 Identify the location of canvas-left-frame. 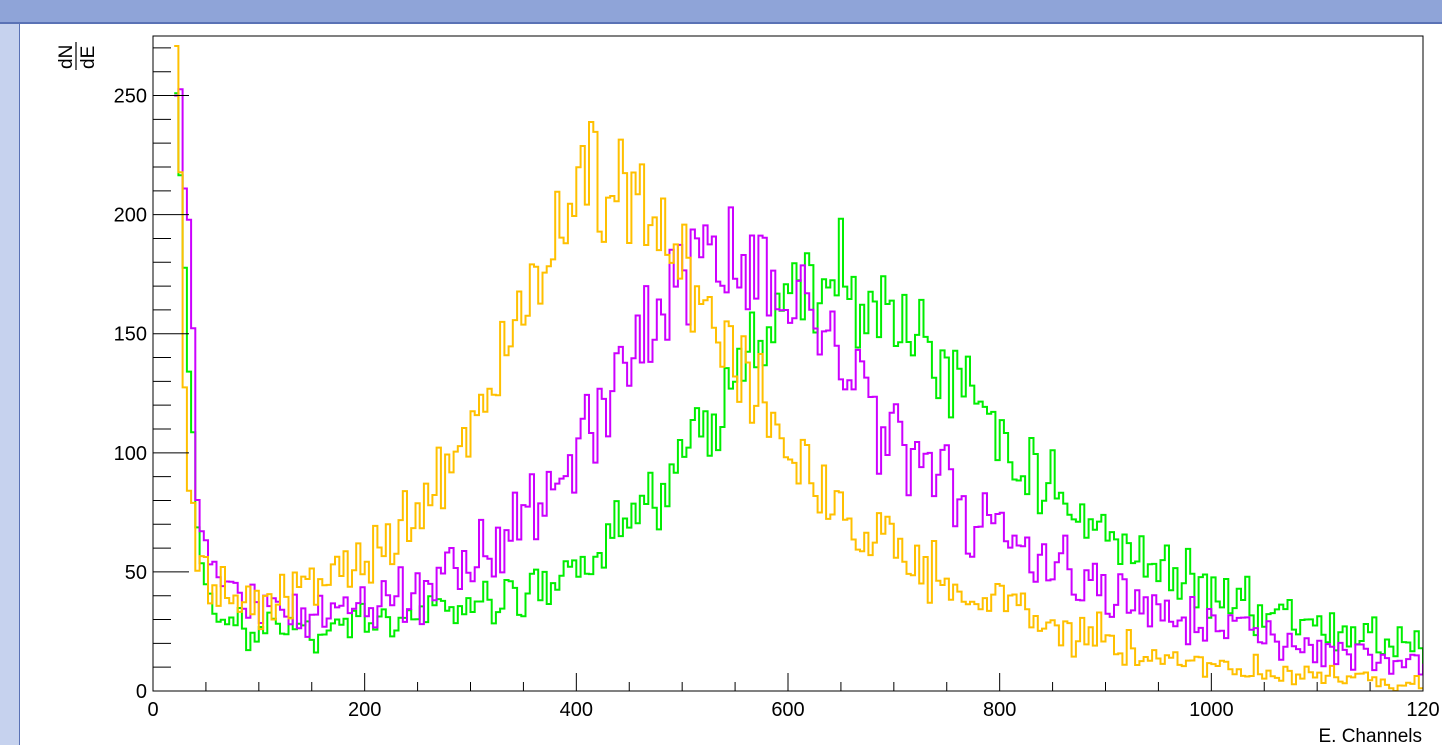
(10, 384).